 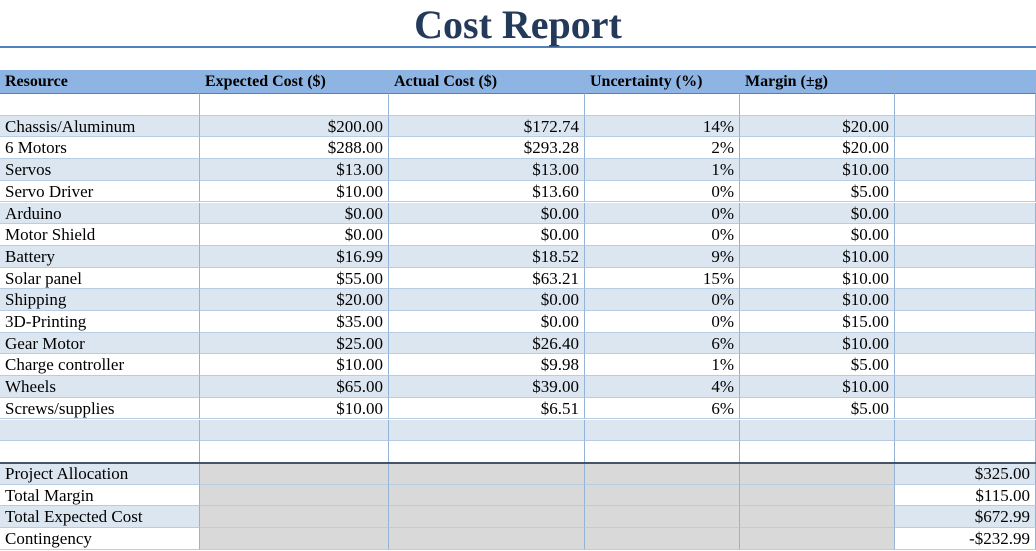 What do you see at coordinates (817, 82) in the screenshot?
I see `header-cell: Margin (±g)` at bounding box center [817, 82].